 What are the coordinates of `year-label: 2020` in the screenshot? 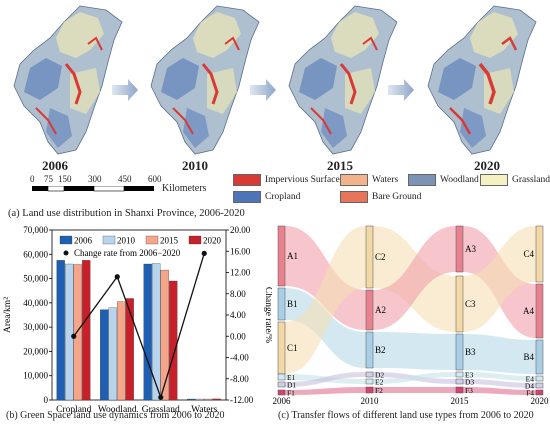 It's located at (487, 165).